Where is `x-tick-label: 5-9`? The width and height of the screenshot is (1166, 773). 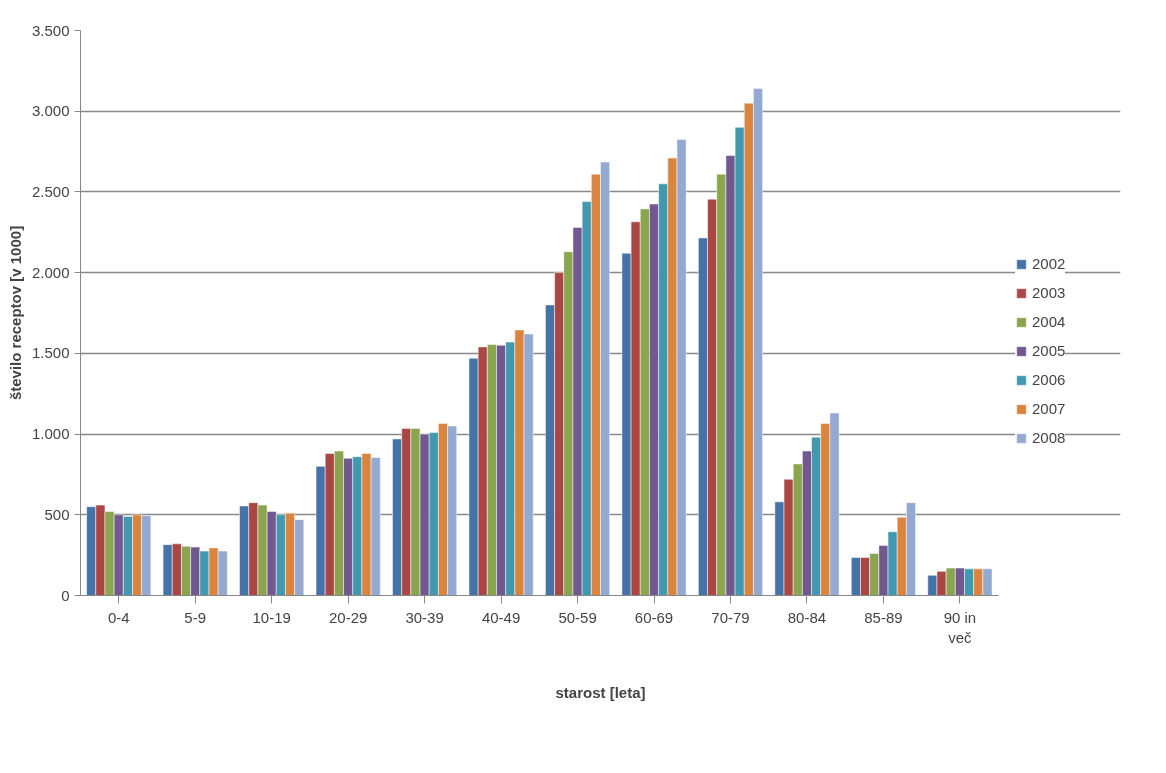
x-tick-label: 5-9 is located at coordinates (195, 617).